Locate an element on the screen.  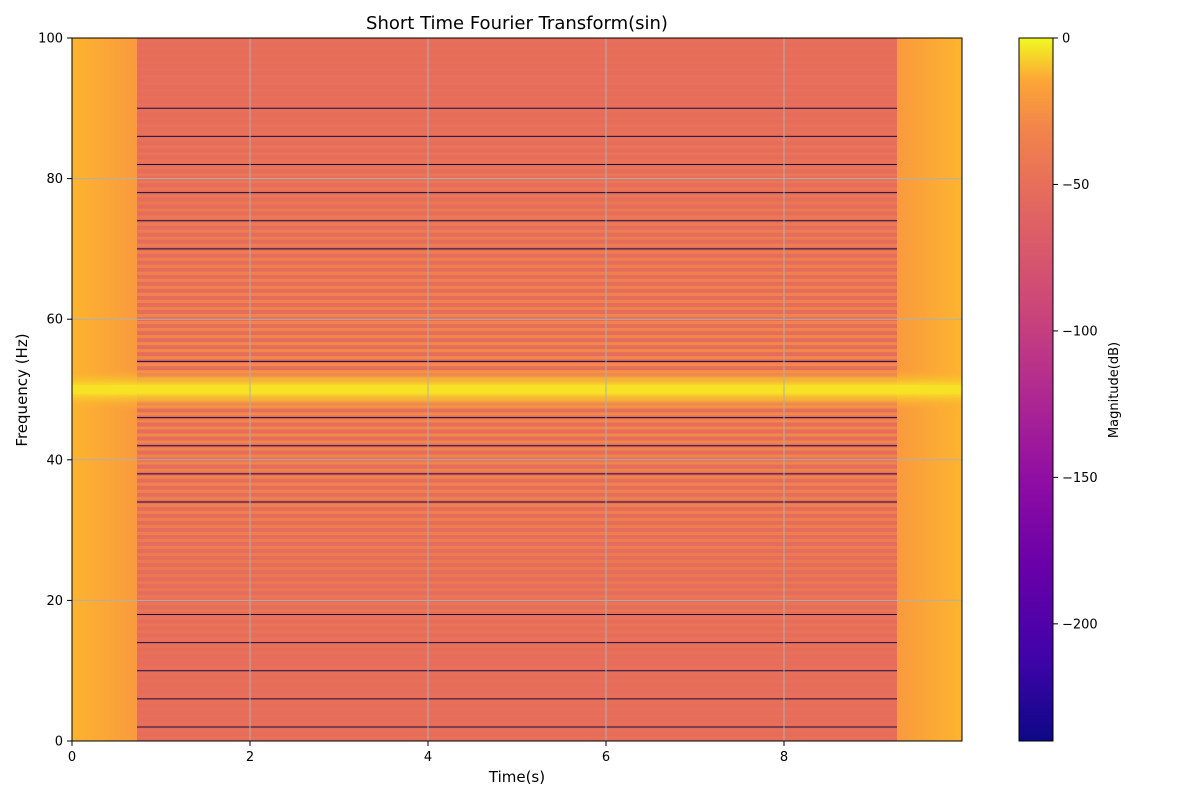
x-tick-label: 4 is located at coordinates (428, 757).